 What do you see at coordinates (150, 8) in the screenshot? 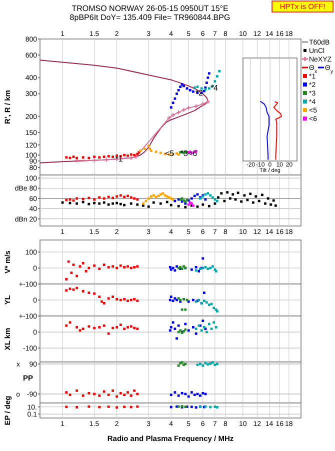
I see `chart-title: TROMSO NORWAY 26-05-15 0950UT 15°E` at bounding box center [150, 8].